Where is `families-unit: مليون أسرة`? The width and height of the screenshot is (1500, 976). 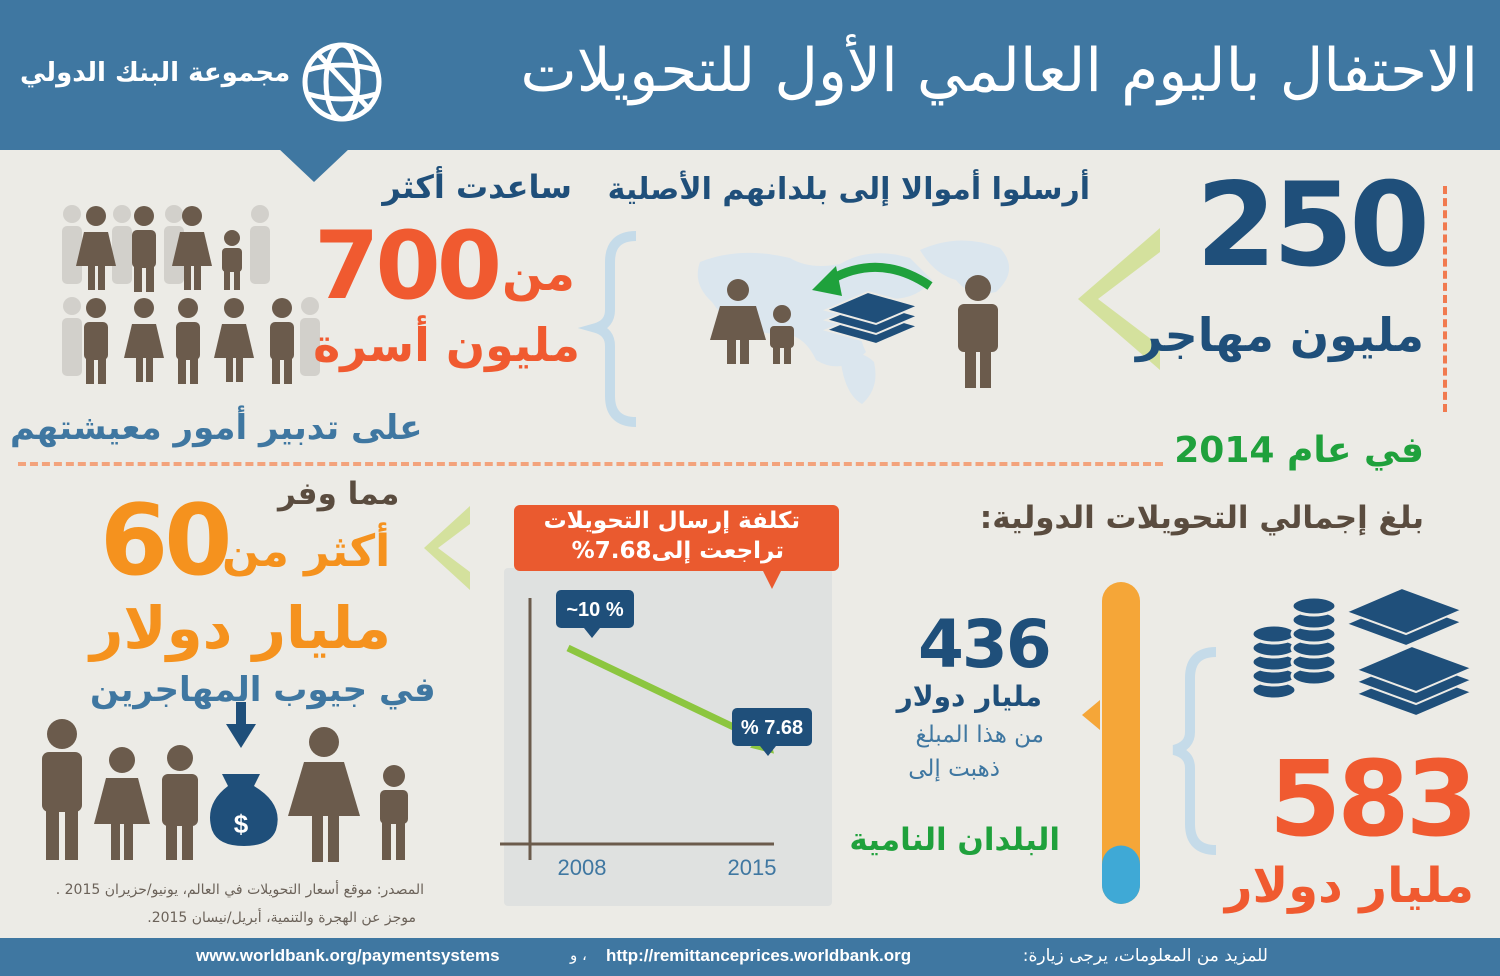 families-unit: مليون أسرة is located at coordinates (446, 345).